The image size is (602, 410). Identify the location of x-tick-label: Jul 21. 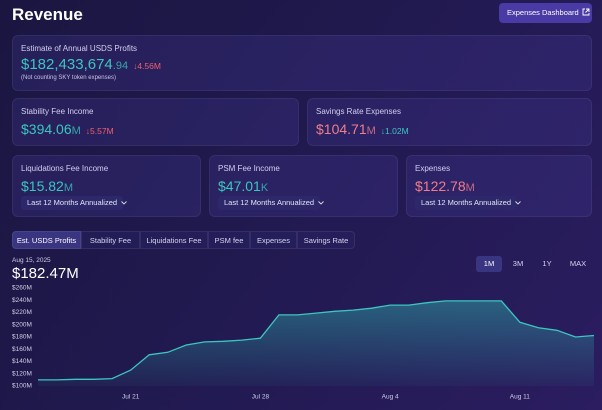
(131, 397).